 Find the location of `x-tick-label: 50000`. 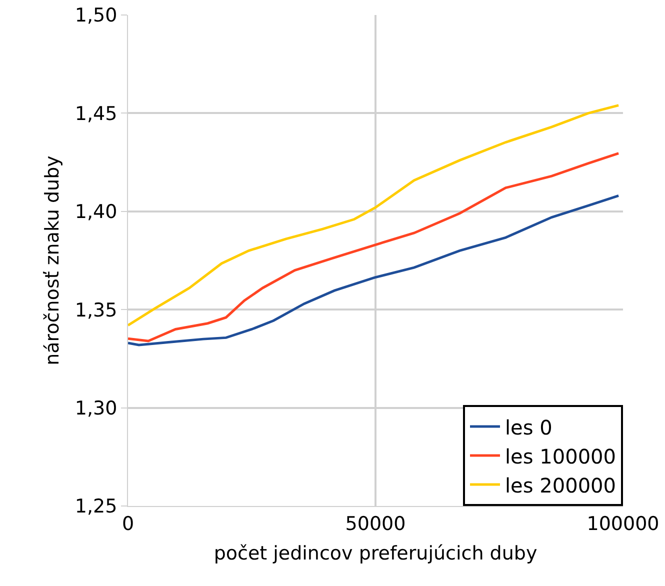

x-tick-label: 50000 is located at coordinates (375, 523).